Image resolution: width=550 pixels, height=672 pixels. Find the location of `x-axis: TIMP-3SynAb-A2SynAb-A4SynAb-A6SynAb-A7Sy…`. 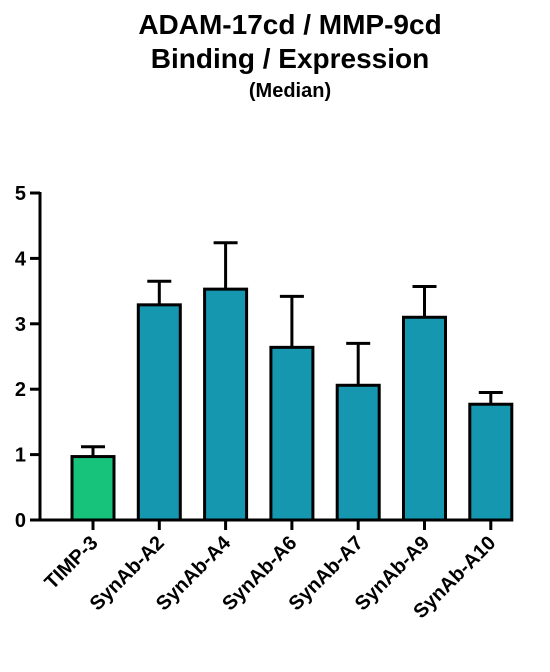

x-axis: TIMP-3SynAb-A2SynAb-A4SynAb-A6SynAb-A7Sy… is located at coordinates (274, 570).